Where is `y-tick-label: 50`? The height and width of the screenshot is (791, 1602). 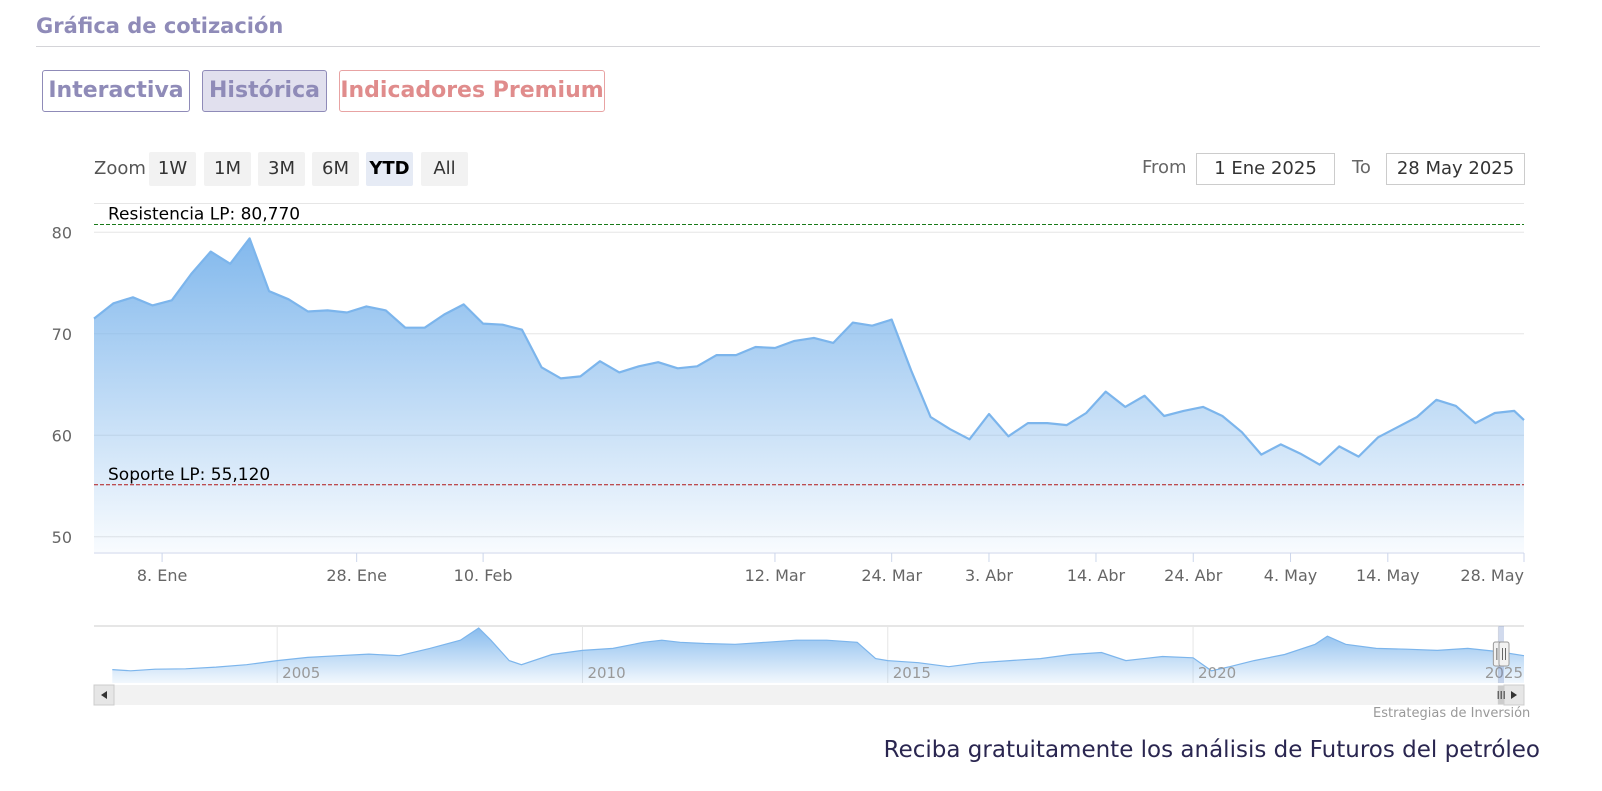 y-tick-label: 50 is located at coordinates (62, 537).